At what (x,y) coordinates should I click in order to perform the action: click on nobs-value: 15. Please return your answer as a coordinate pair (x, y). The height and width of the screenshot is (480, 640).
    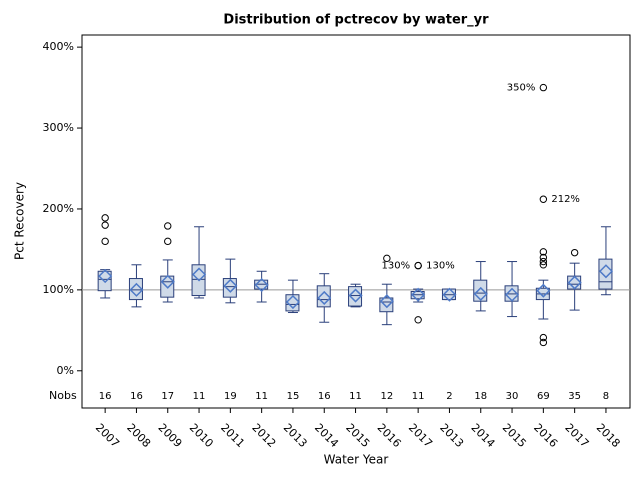
    Looking at the image, I should click on (293, 396).